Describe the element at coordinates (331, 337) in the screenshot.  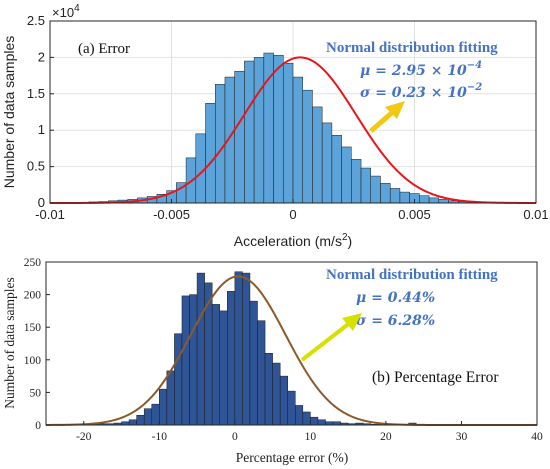
I see `panel-b-arrow` at that location.